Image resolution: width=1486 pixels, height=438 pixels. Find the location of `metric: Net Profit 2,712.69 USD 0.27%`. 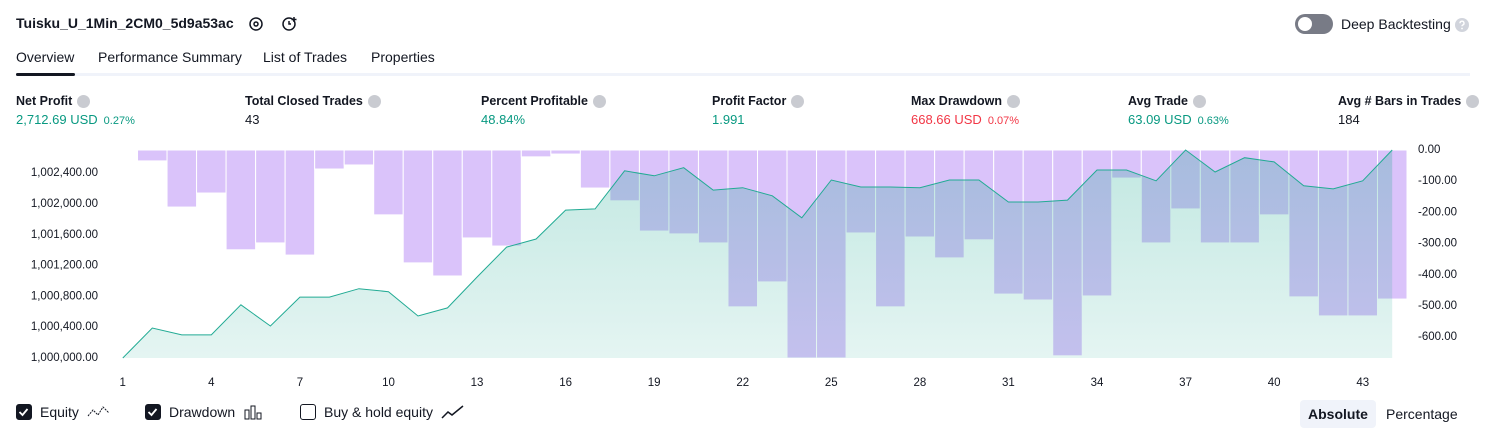

metric: Net Profit 2,712.69 USD 0.27% is located at coordinates (75, 110).